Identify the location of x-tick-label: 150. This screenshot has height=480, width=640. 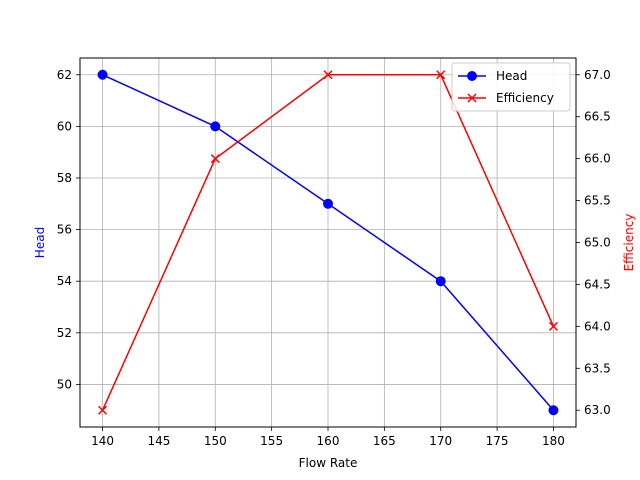
(215, 441).